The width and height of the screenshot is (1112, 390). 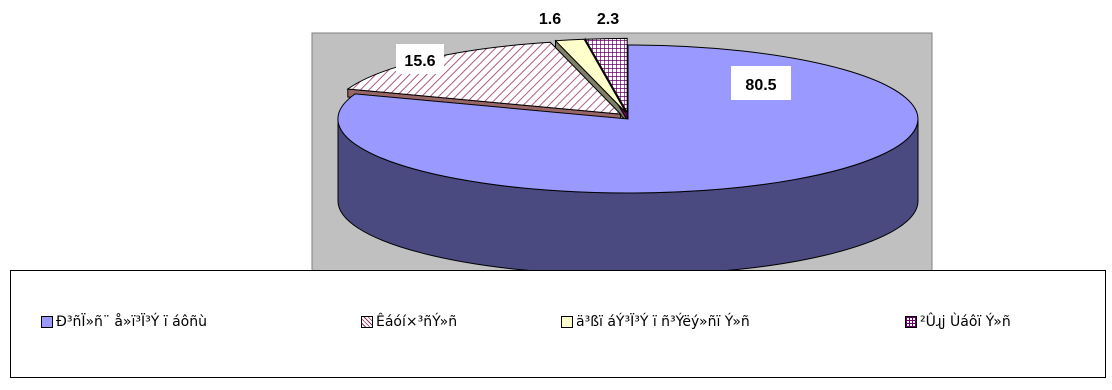 What do you see at coordinates (965, 322) in the screenshot?
I see `legend-label-3: ²Ûɻϳ Ùáôï Ý»ñ` at bounding box center [965, 322].